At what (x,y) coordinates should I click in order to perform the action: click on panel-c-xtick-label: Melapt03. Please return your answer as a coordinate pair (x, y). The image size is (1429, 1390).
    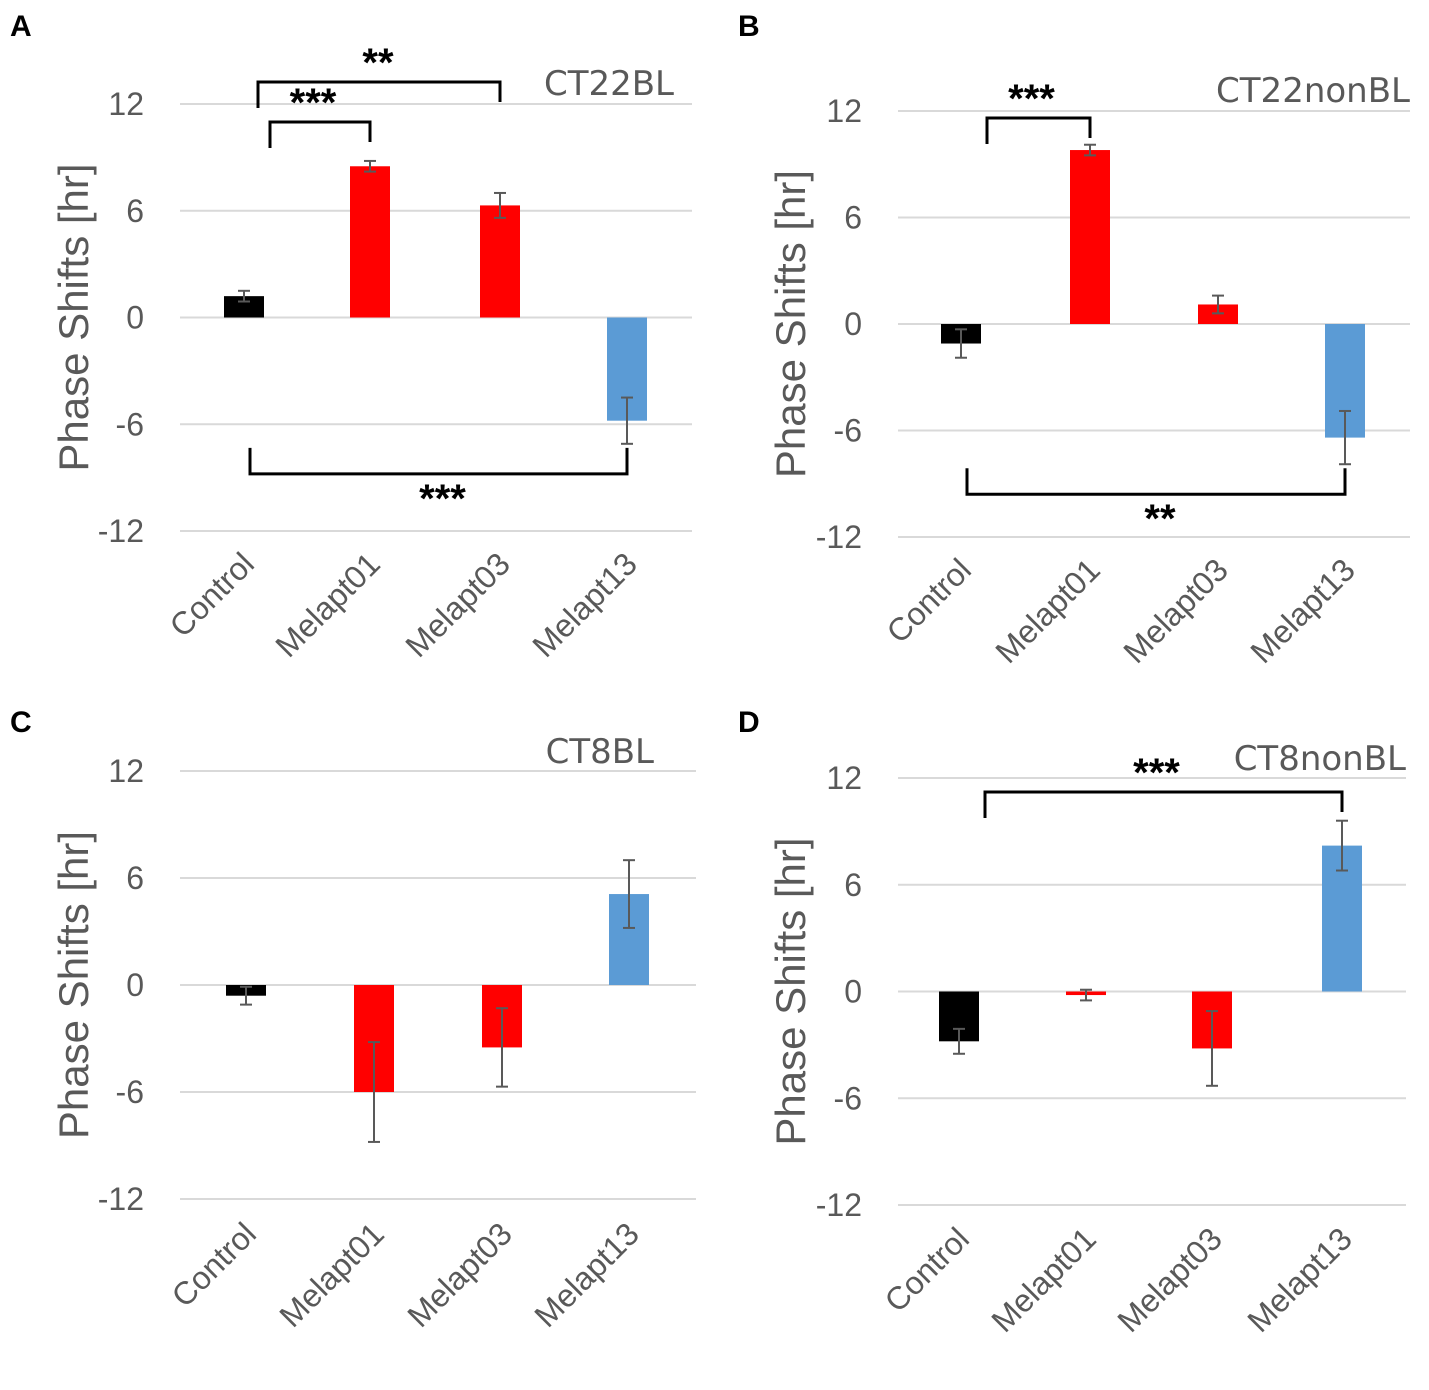
    Looking at the image, I should click on (459, 1274).